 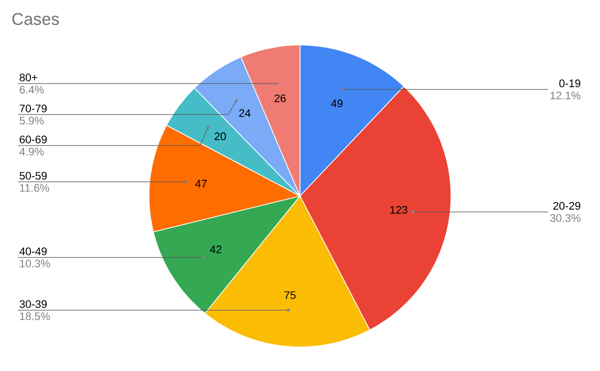 What do you see at coordinates (35, 264) in the screenshot?
I see `text: 10.3%` at bounding box center [35, 264].